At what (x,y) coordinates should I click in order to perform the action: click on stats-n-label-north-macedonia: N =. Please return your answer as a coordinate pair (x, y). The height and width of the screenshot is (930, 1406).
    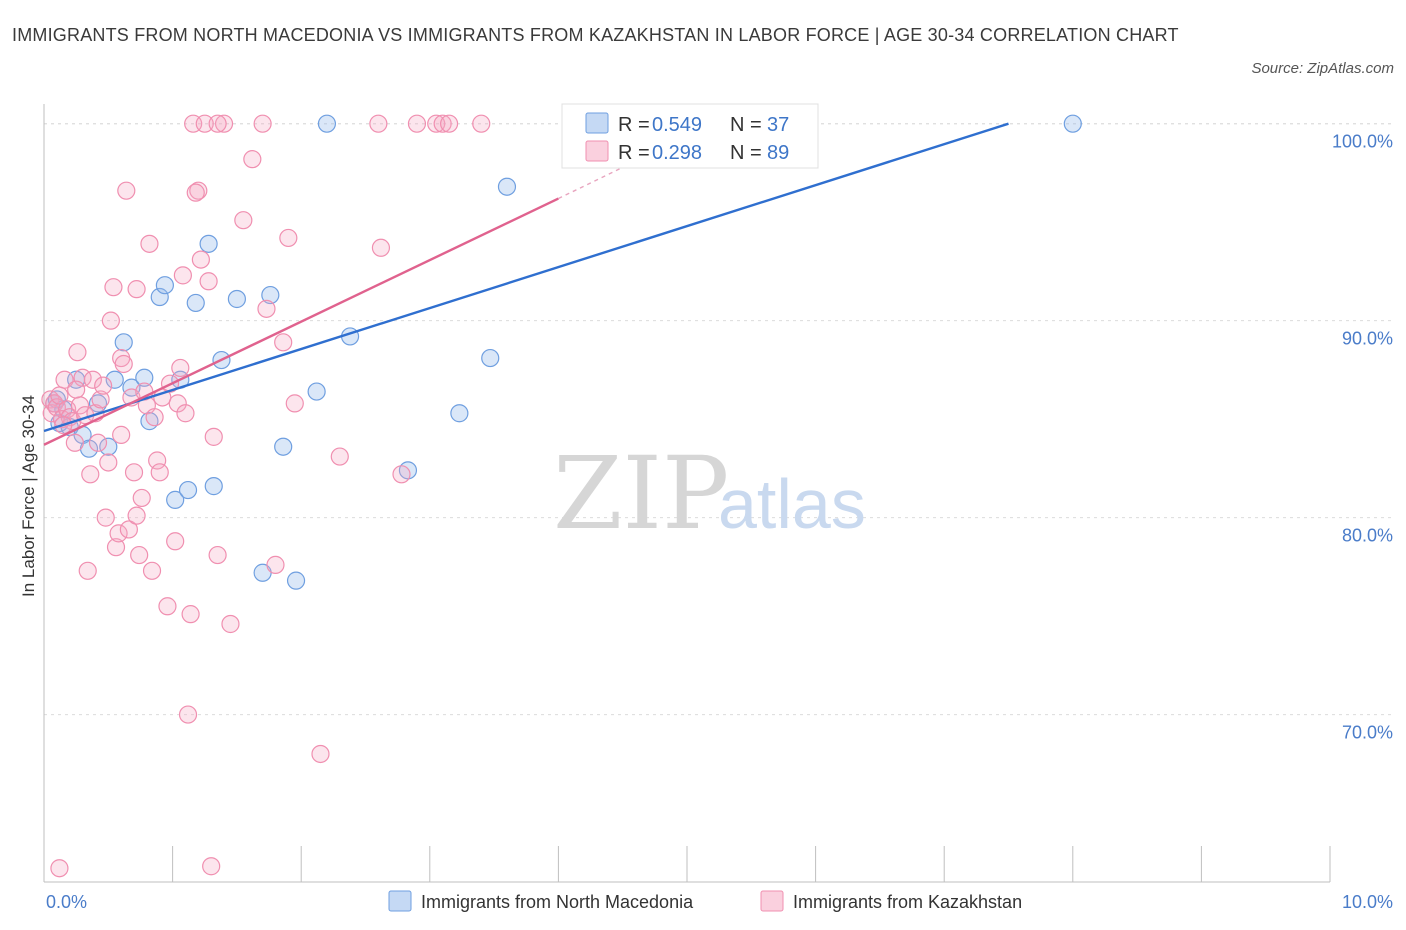
    Looking at the image, I should click on (746, 125).